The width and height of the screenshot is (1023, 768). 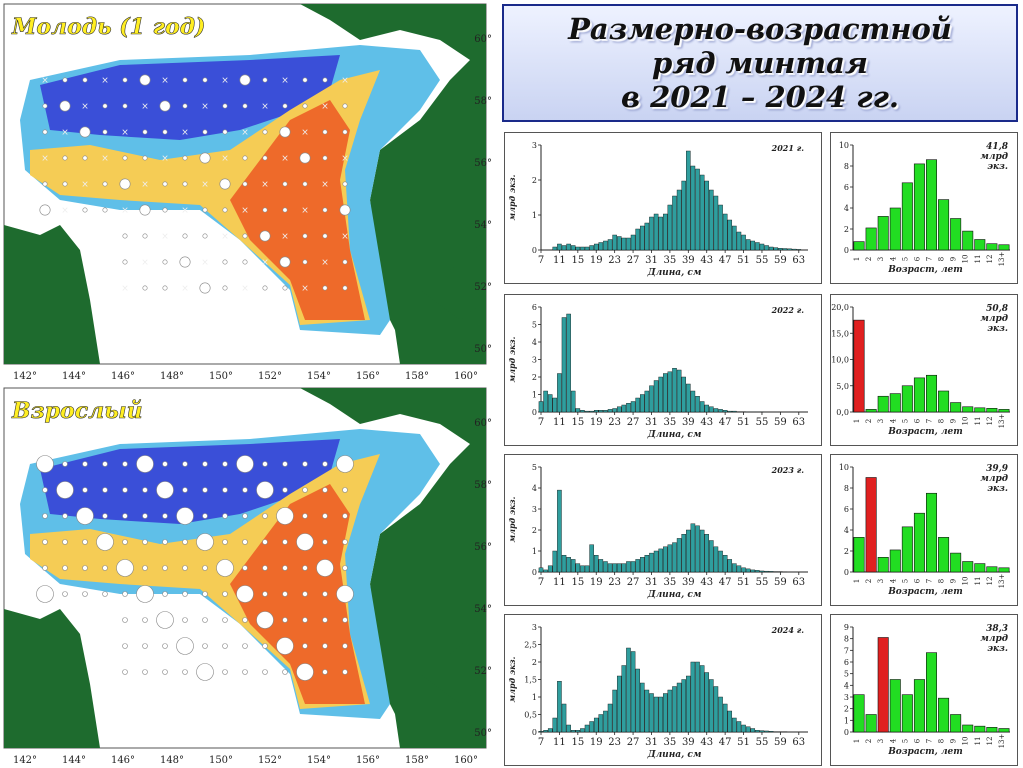 What do you see at coordinates (743, 742) in the screenshot?
I see `x-tick-label: 51` at bounding box center [743, 742].